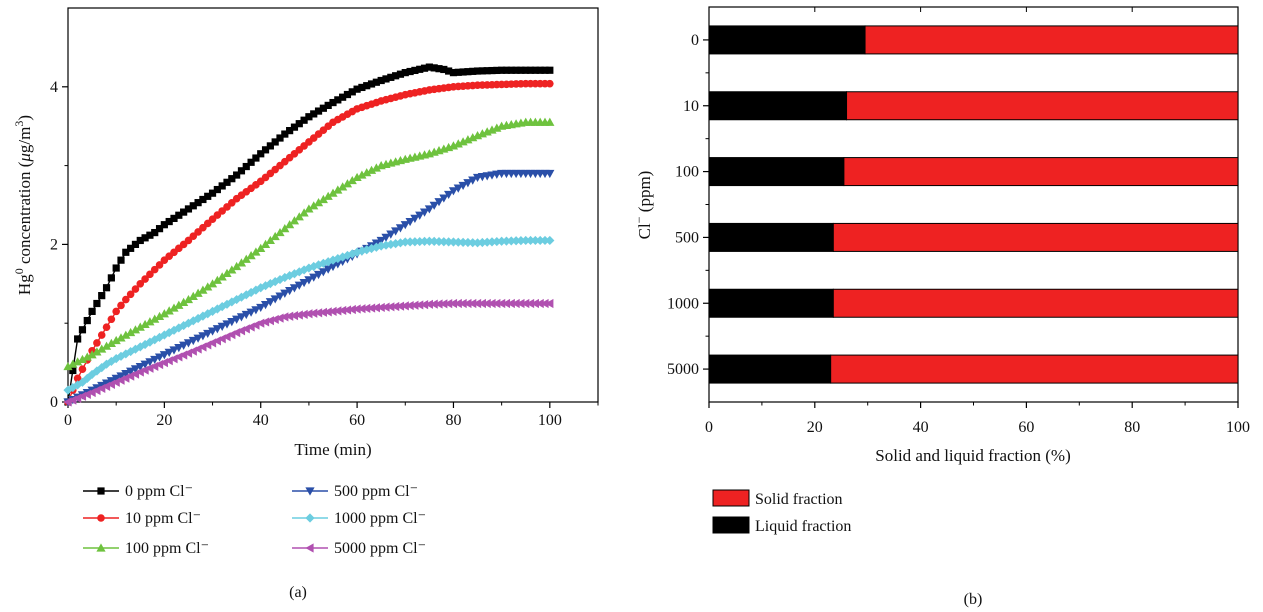 Image resolution: width=1263 pixels, height=612 pixels. Describe the element at coordinates (359, 548) in the screenshot. I see `legend-item-c5000: 5000 ppm Cl⁻` at that location.